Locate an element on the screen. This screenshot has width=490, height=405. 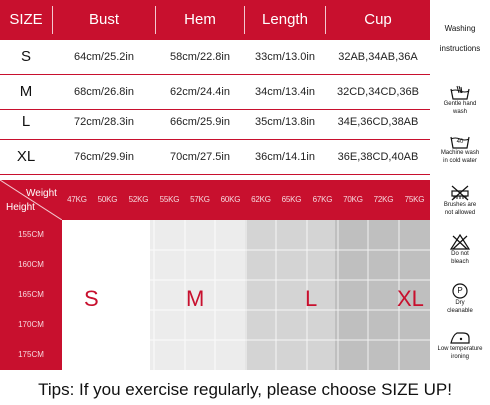
row-bust: 64cm/25.2in is located at coordinates (104, 57).